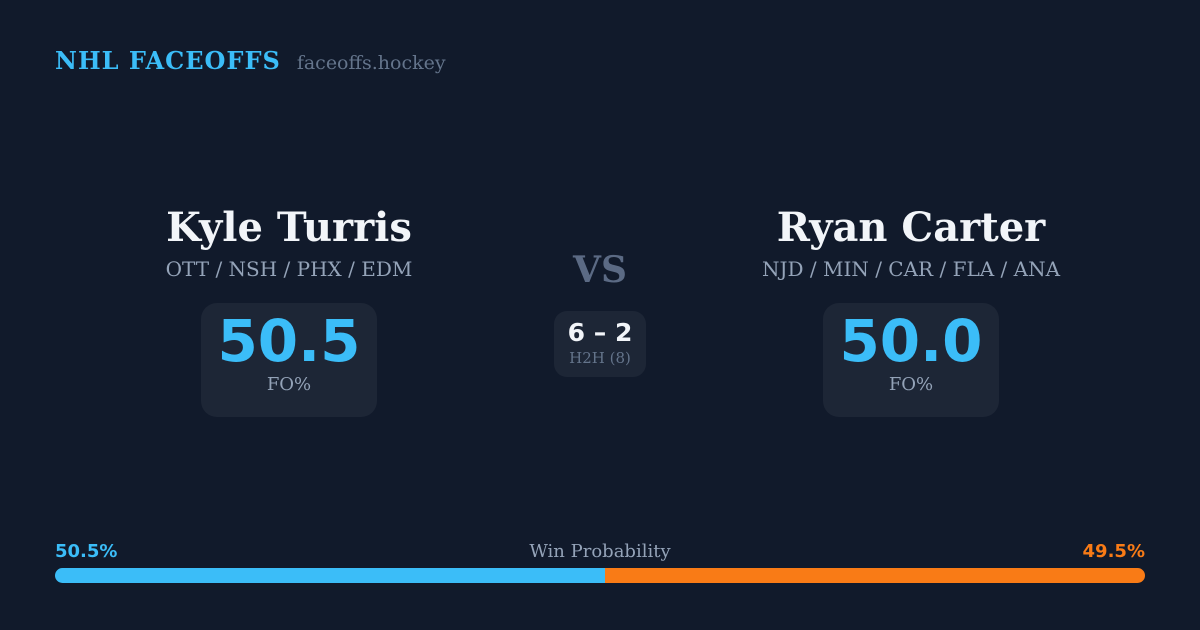 This screenshot has width=1200, height=630. I want to click on win-probability-bar-left-segment, so click(330, 575).